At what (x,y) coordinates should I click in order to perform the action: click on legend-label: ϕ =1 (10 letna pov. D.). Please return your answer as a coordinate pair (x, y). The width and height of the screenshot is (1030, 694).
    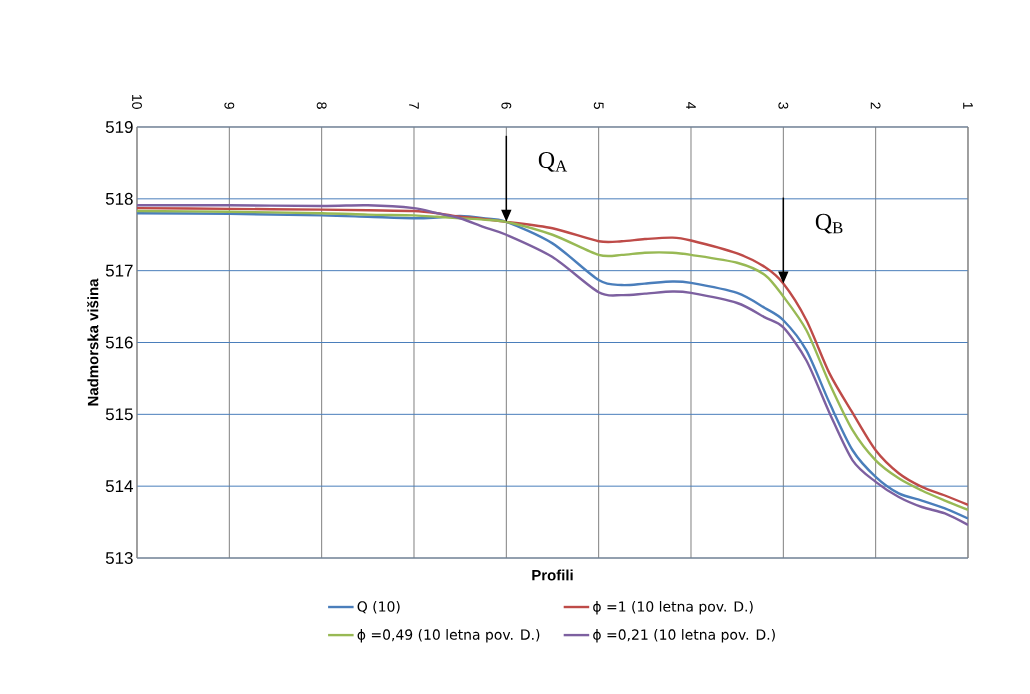
    Looking at the image, I should click on (673, 607).